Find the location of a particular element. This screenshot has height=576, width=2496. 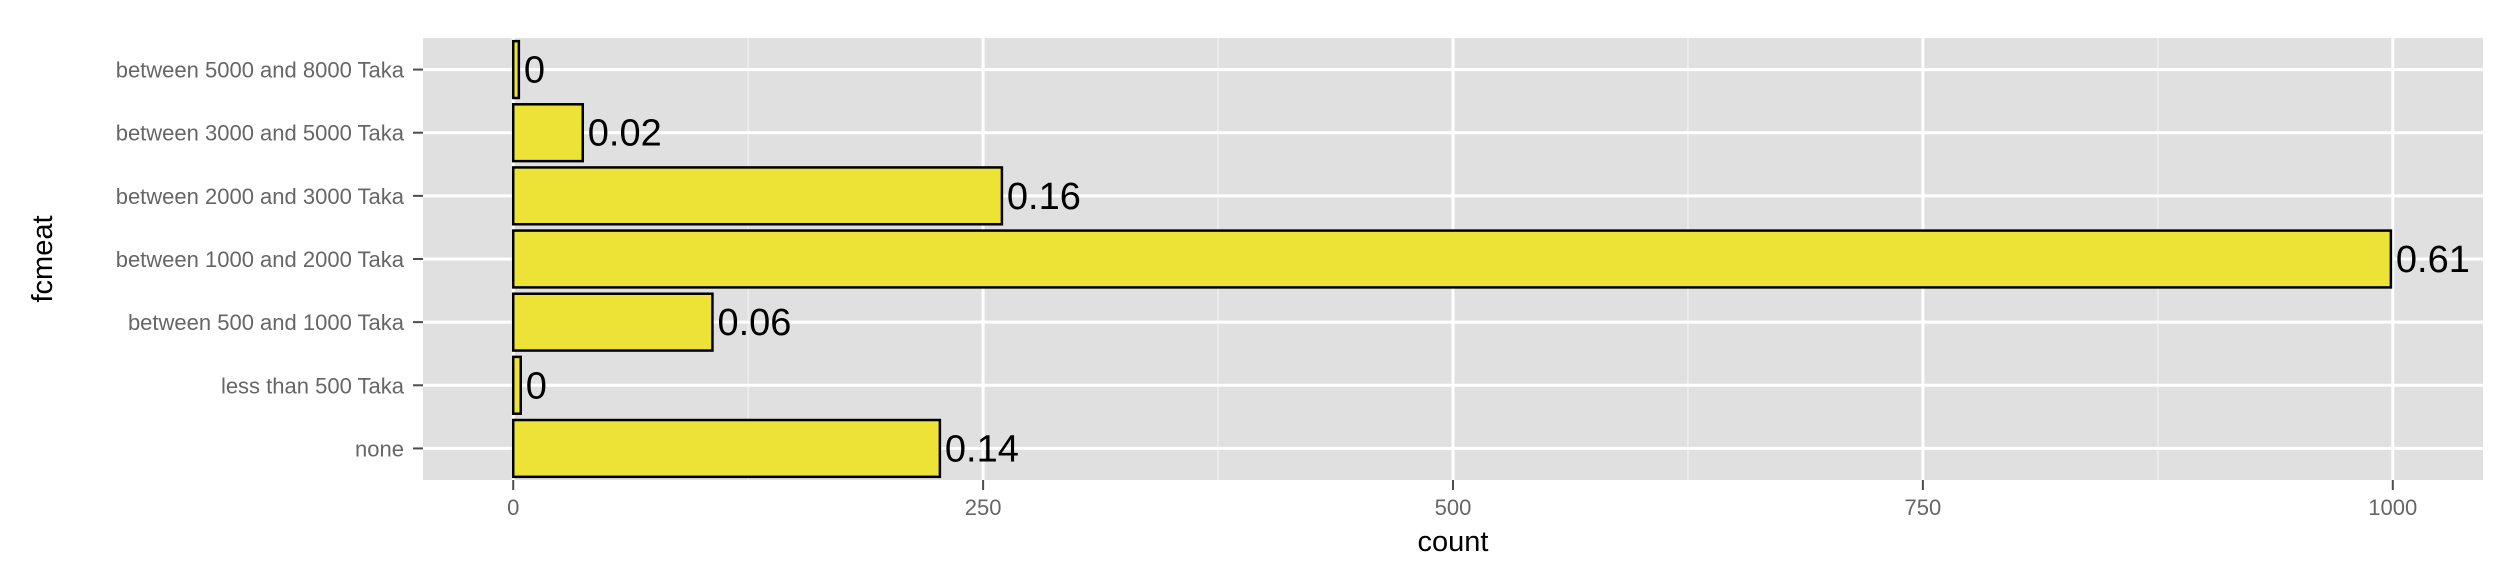

y-tick-label: between 2000 and 3000 Taka is located at coordinates (260, 196).